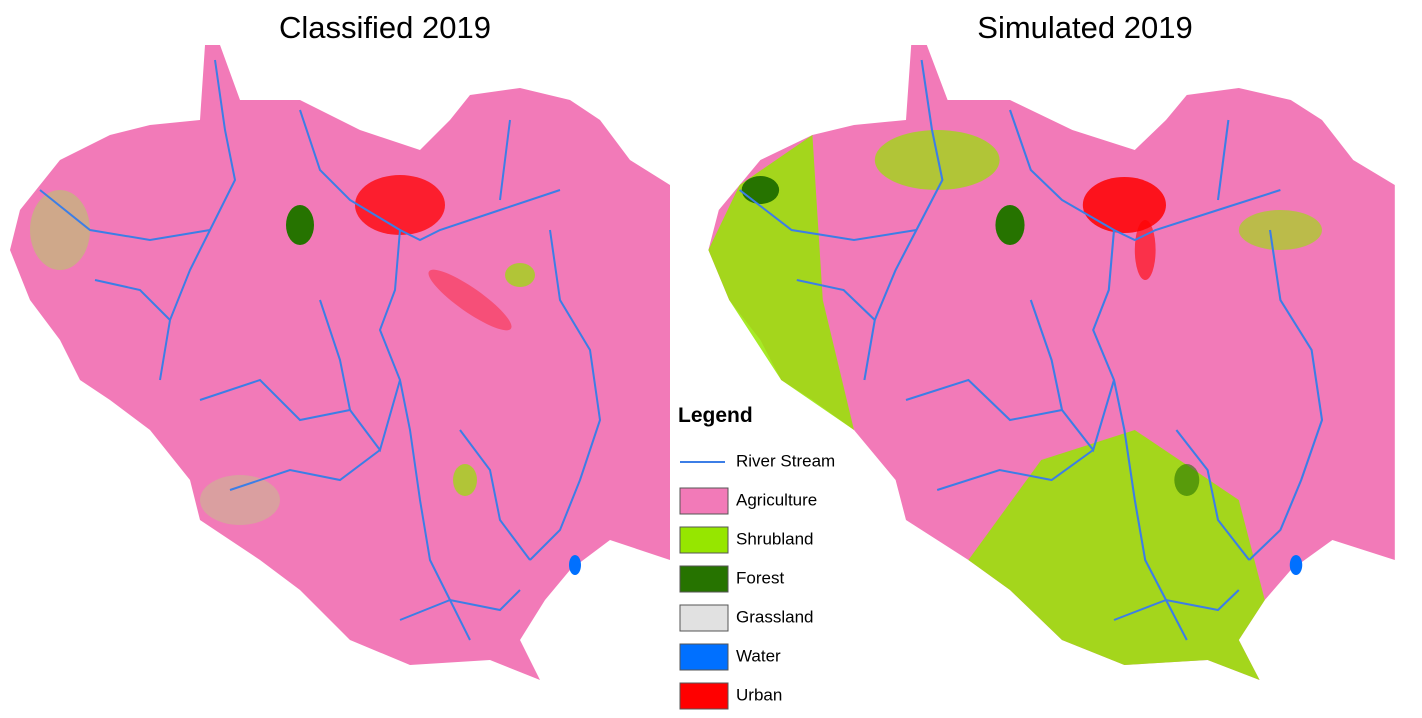 The image size is (1422, 718). I want to click on legend-label: Water, so click(758, 655).